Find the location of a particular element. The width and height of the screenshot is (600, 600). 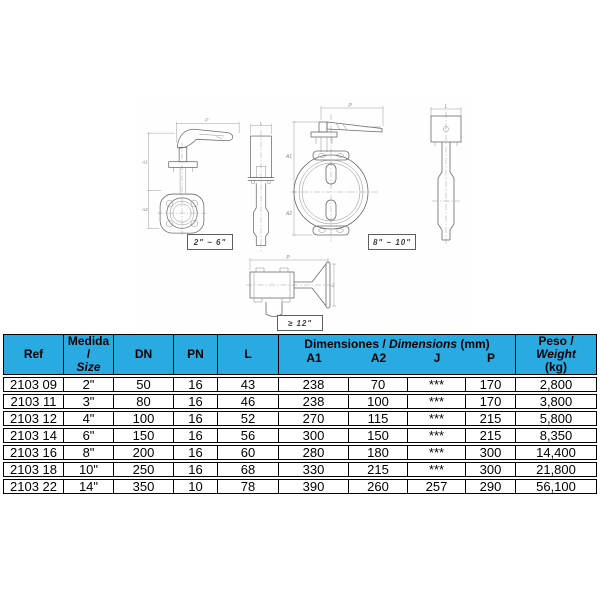

table-cell: 290 is located at coordinates (491, 486).